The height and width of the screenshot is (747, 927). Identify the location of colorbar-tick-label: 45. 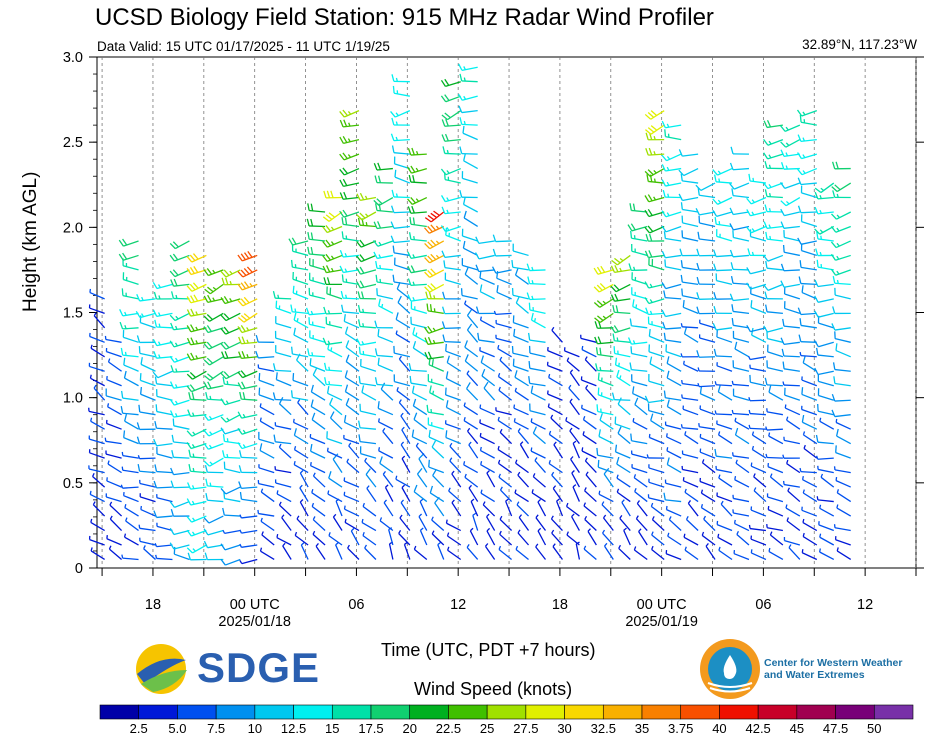
(797, 728).